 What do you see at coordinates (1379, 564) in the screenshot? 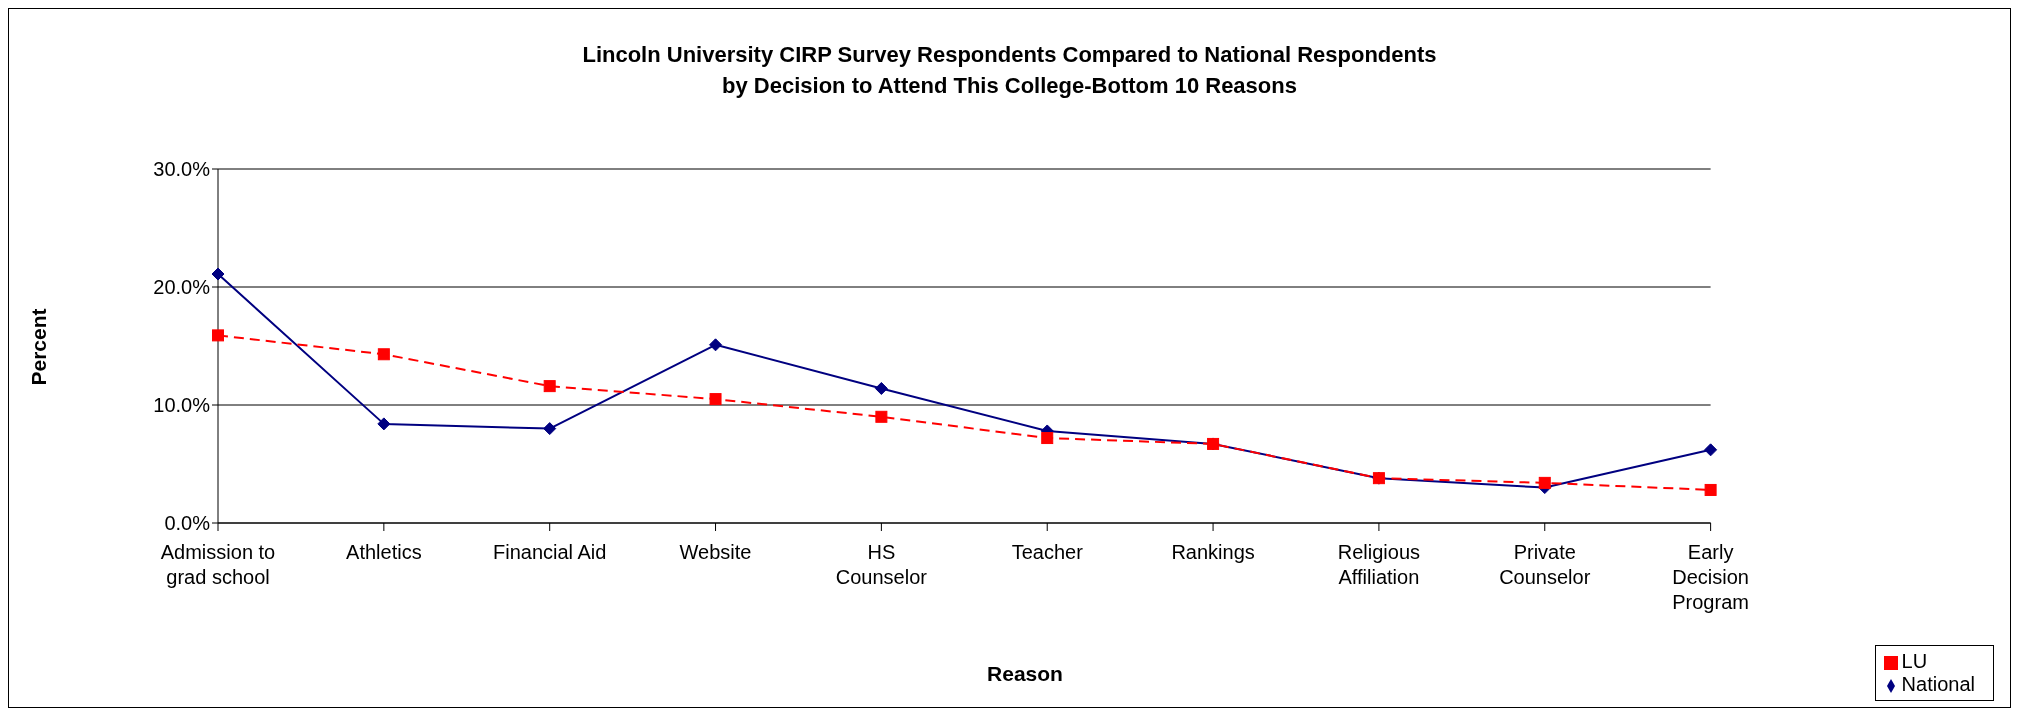
I see `x-tick-label: Religious Affiliation` at bounding box center [1379, 564].